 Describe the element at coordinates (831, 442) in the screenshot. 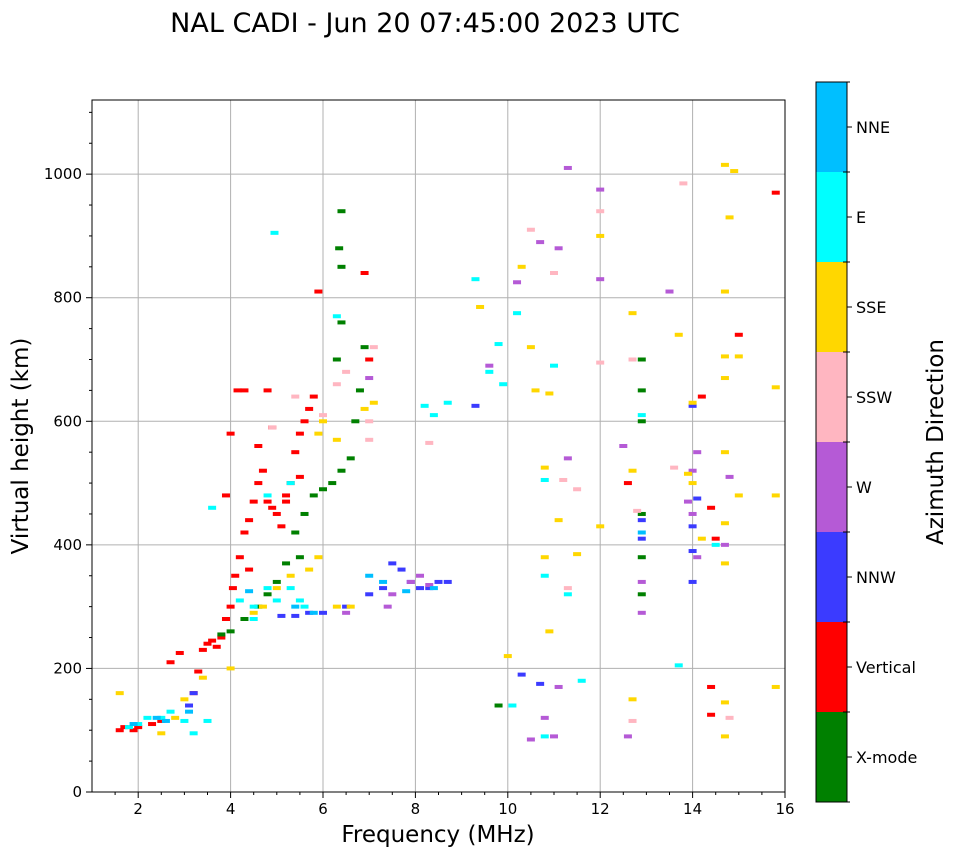

I see `colorbar-frame` at that location.